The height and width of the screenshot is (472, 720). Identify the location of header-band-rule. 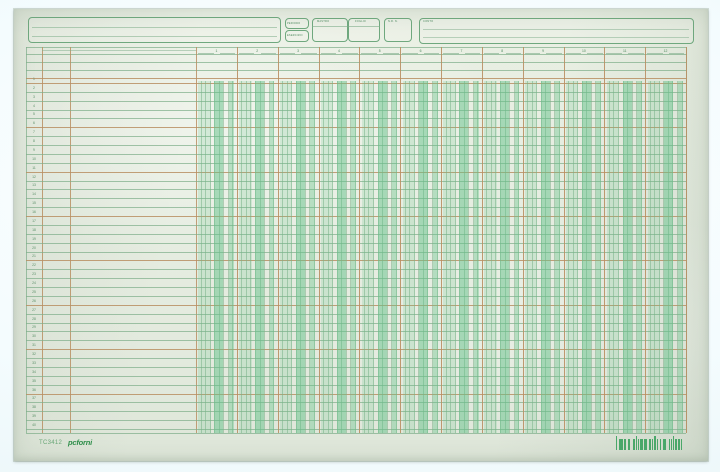
(356, 54).